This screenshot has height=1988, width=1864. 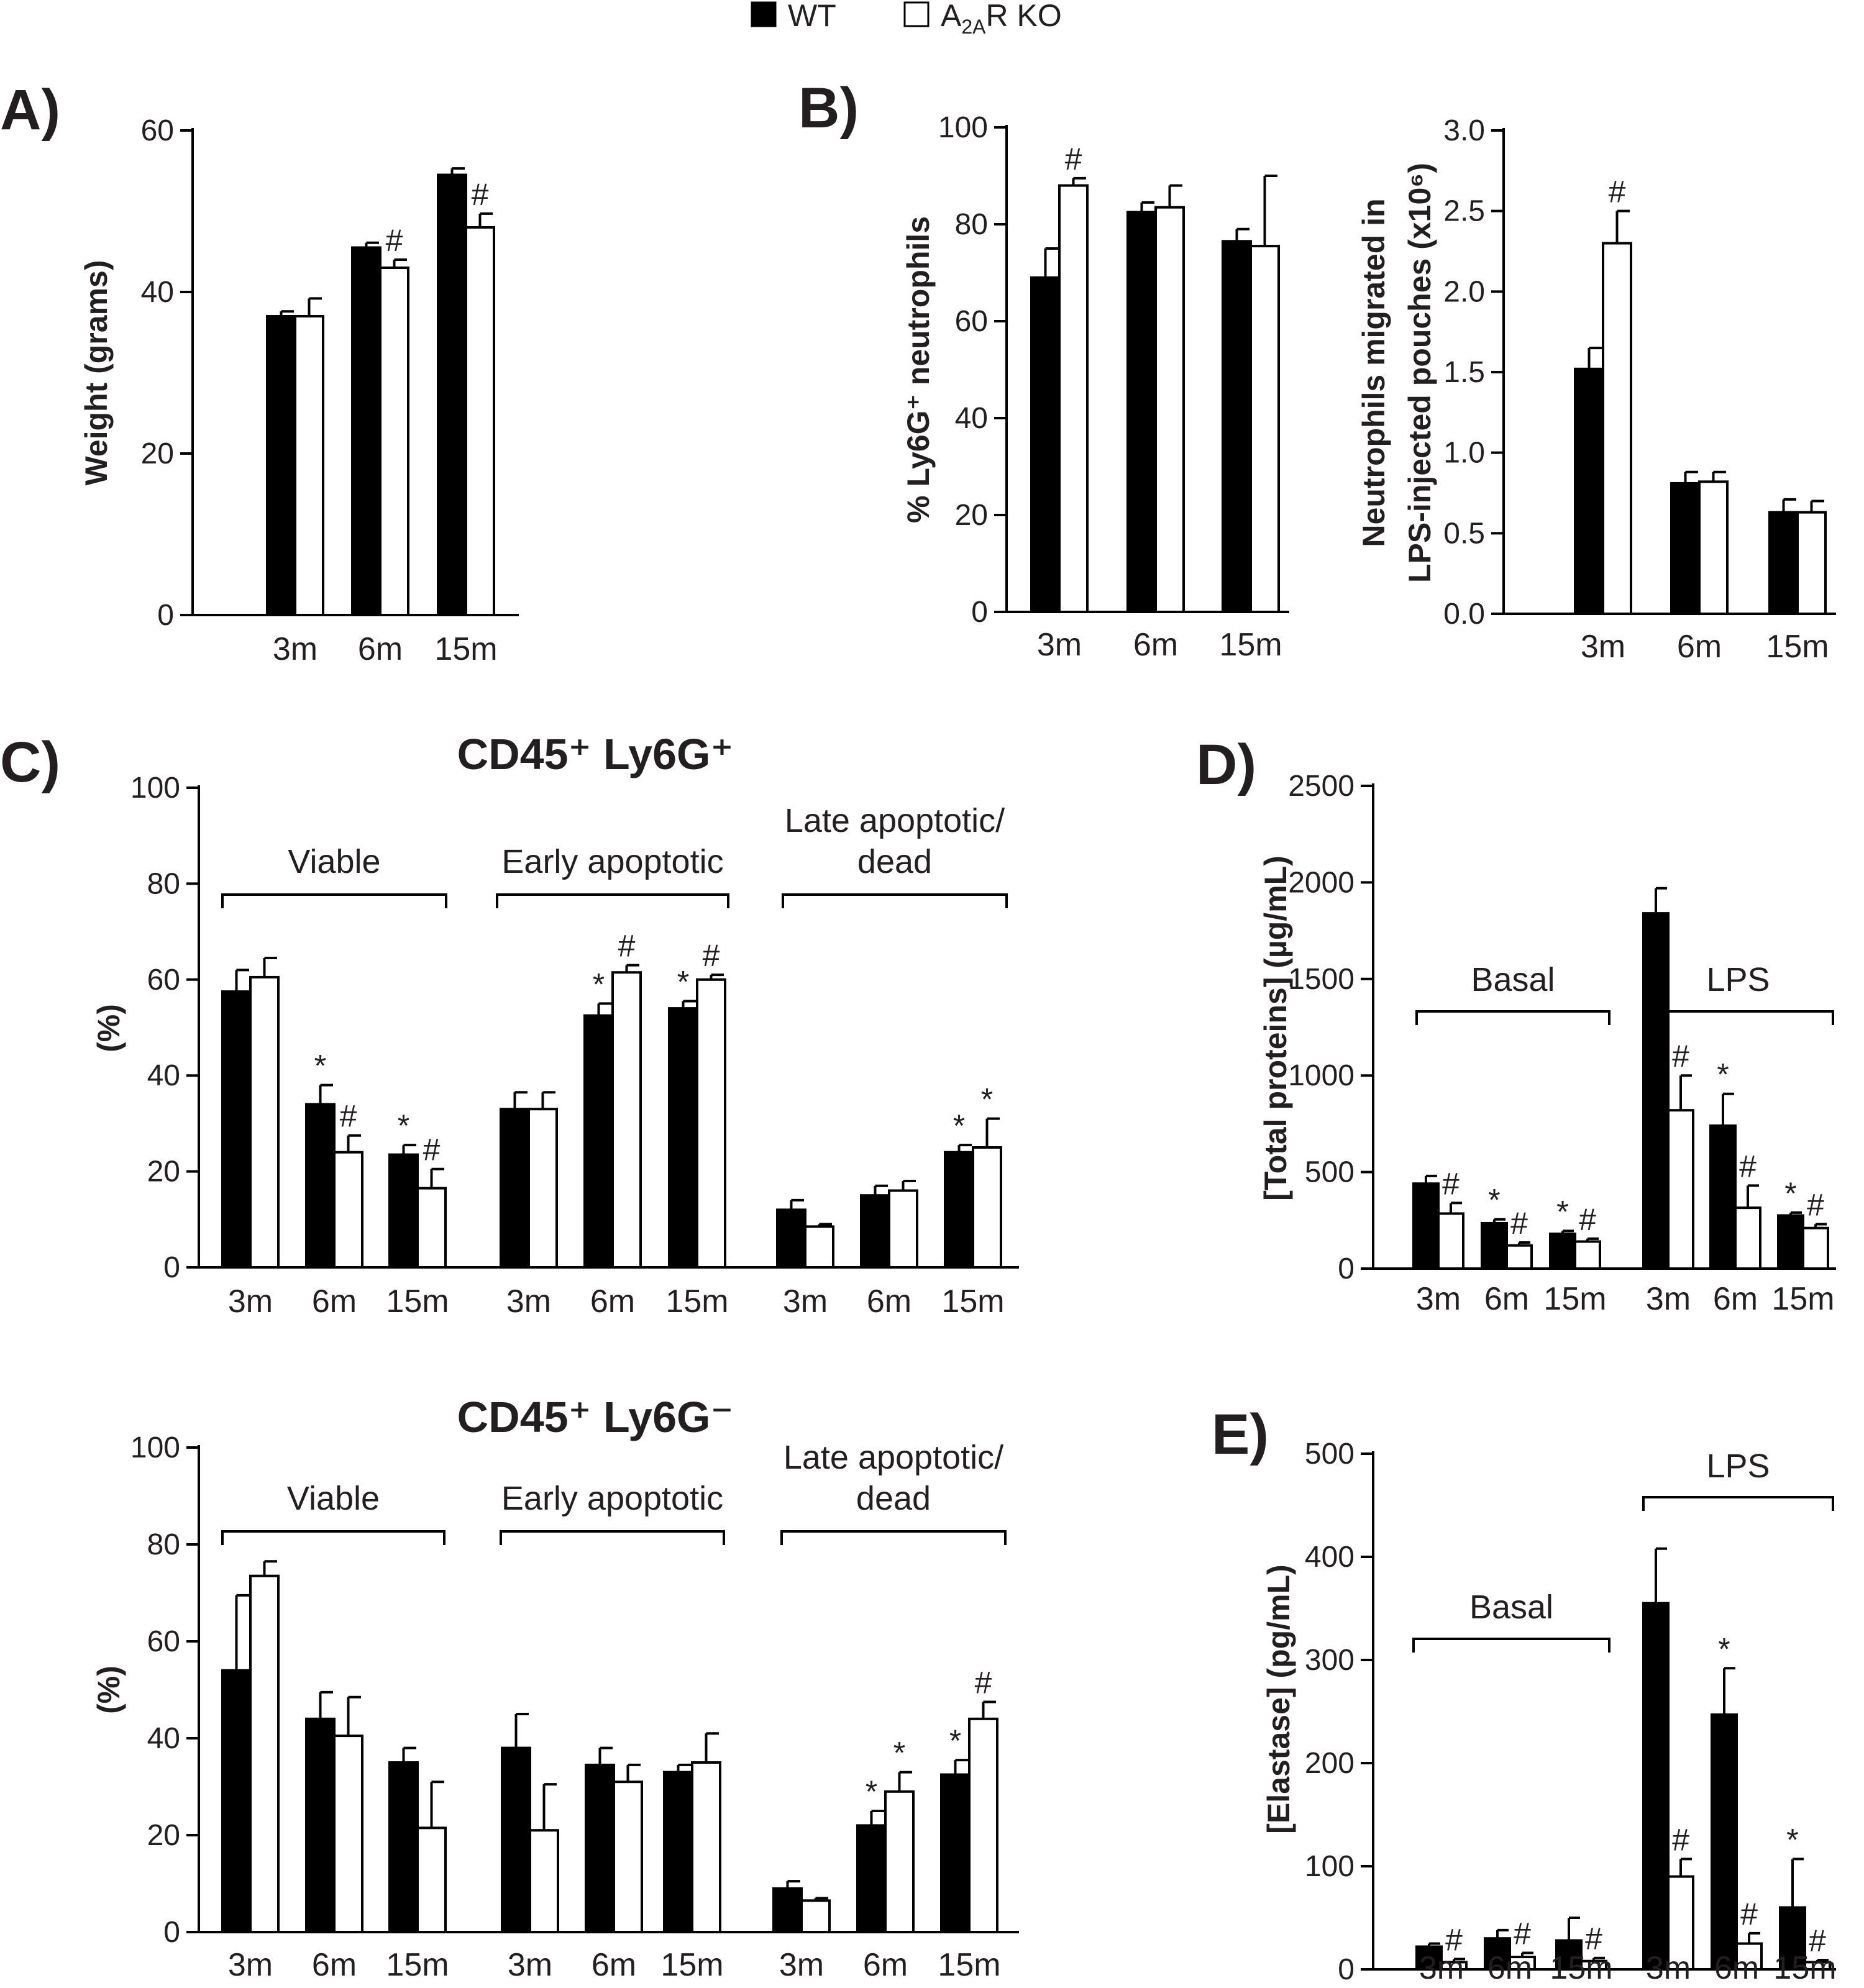 What do you see at coordinates (812, 16) in the screenshot?
I see `legend-label-wt: WT` at bounding box center [812, 16].